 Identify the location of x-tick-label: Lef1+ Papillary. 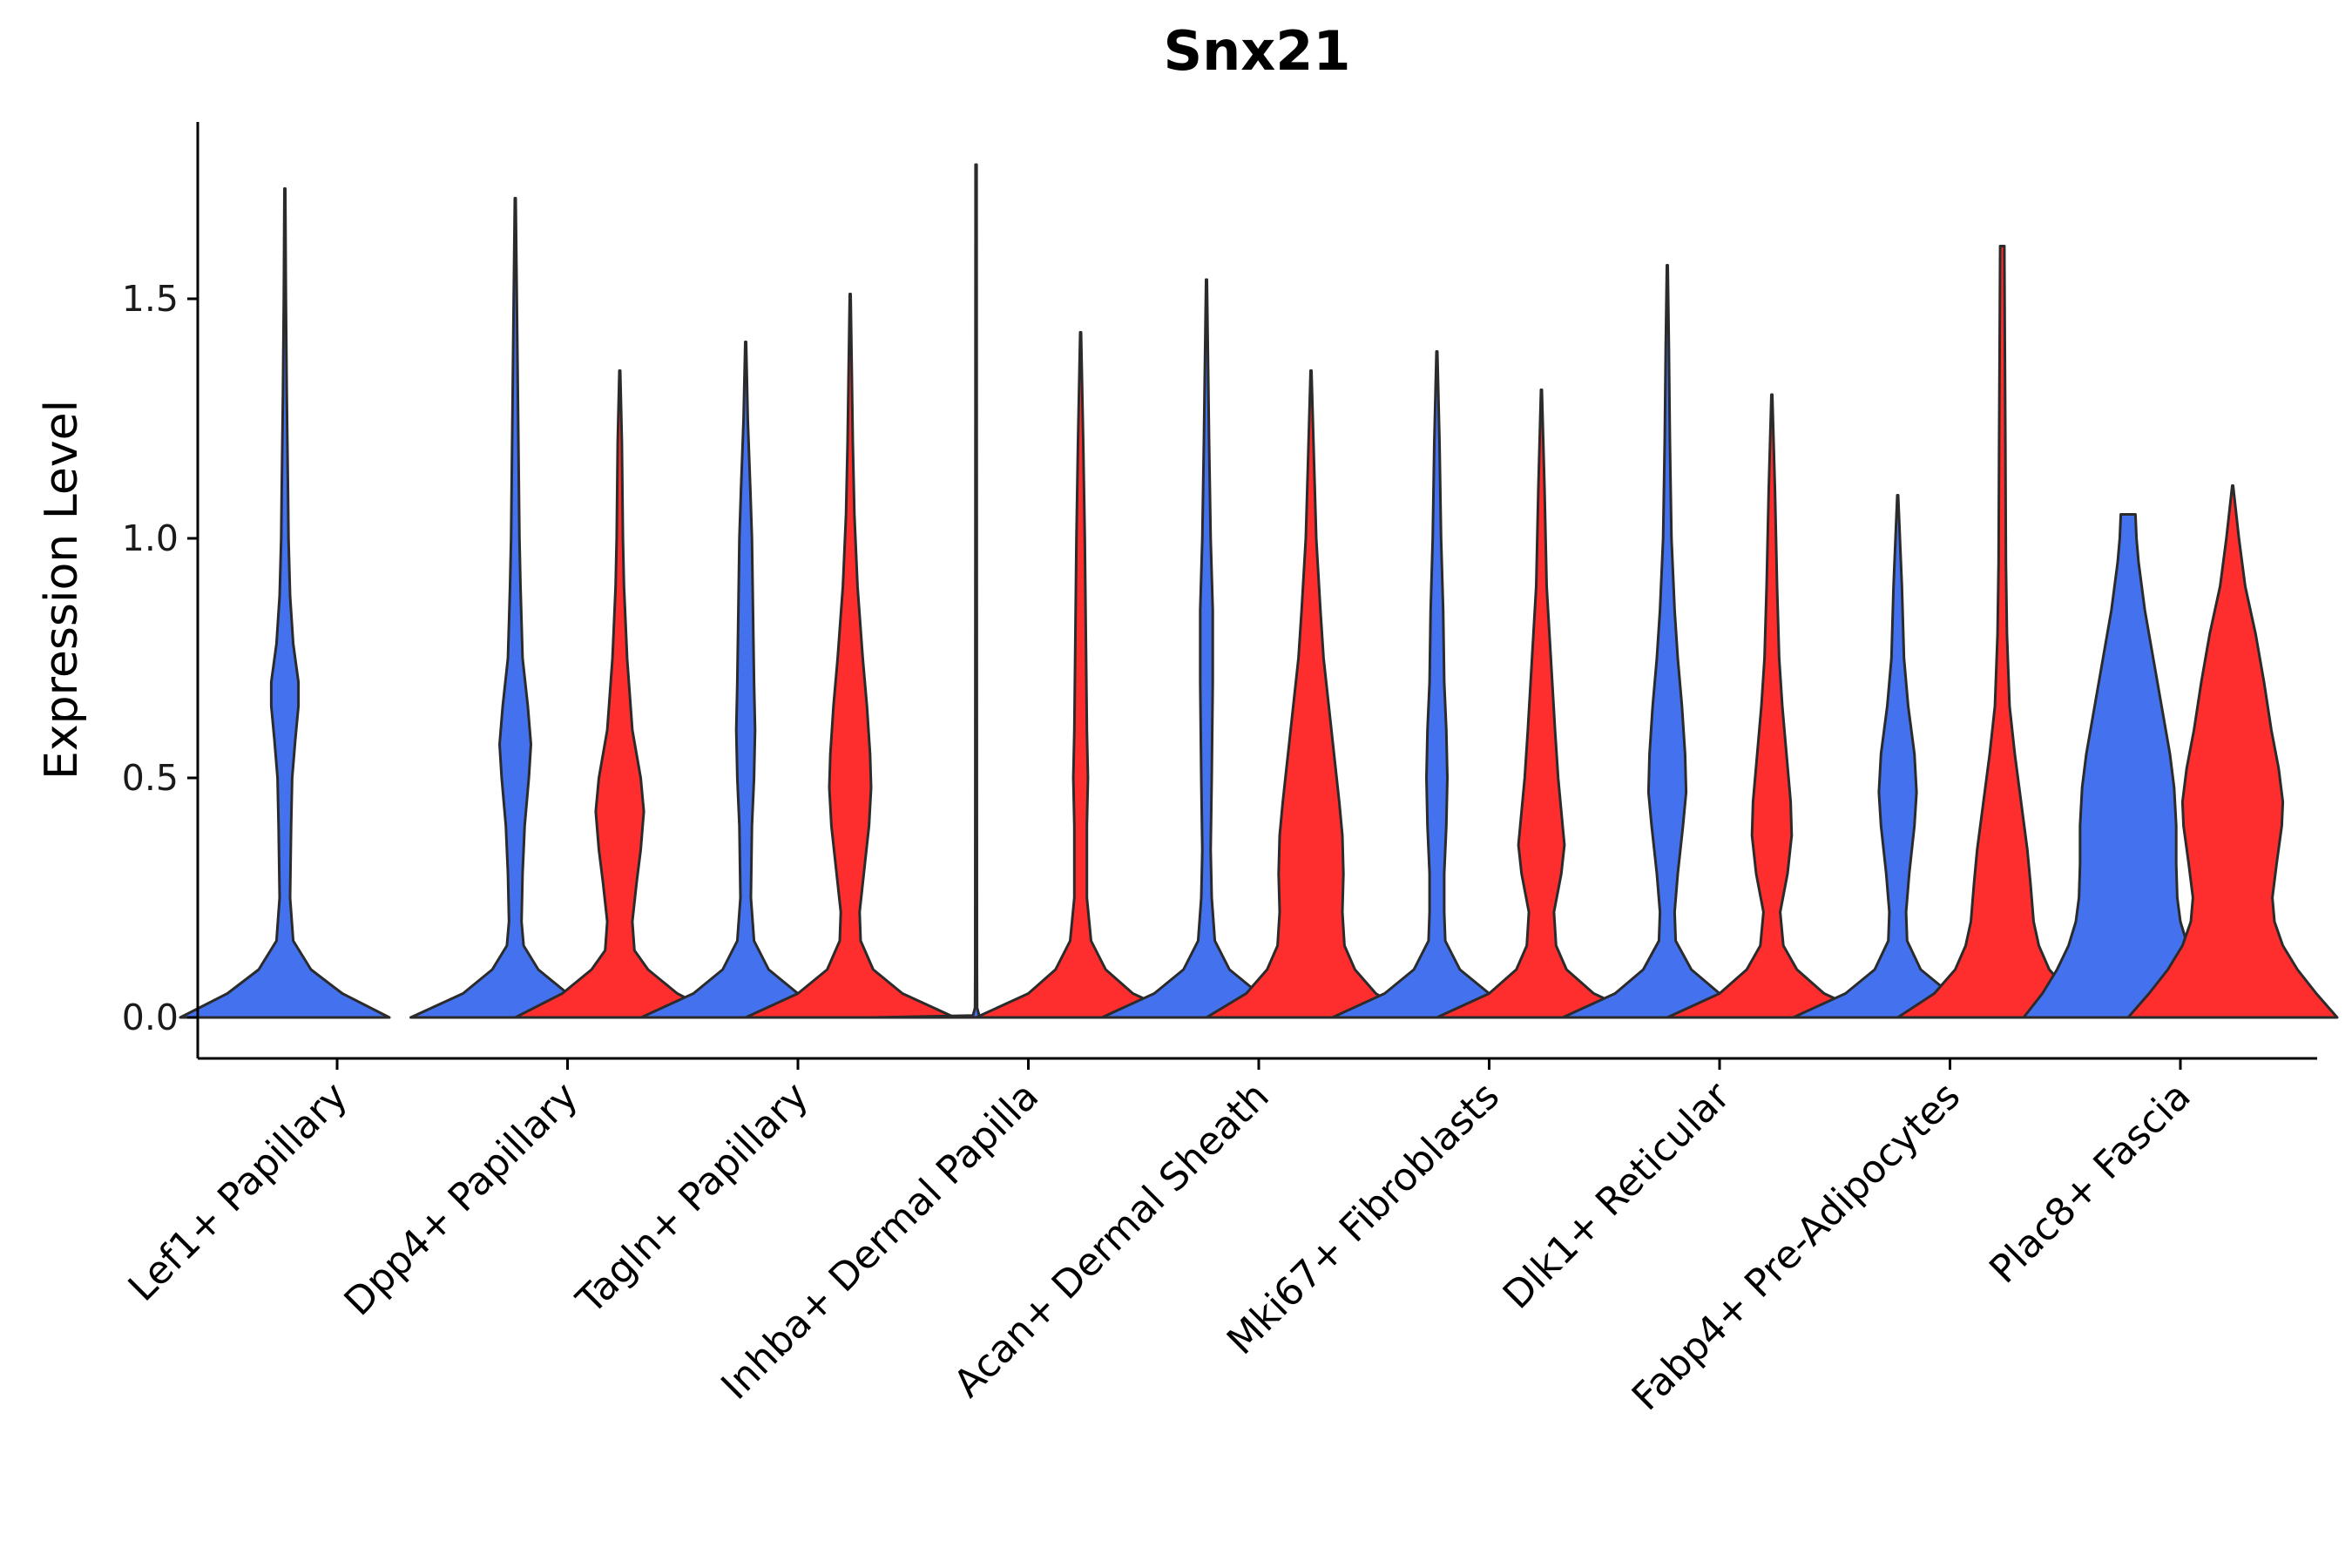
(238, 1192).